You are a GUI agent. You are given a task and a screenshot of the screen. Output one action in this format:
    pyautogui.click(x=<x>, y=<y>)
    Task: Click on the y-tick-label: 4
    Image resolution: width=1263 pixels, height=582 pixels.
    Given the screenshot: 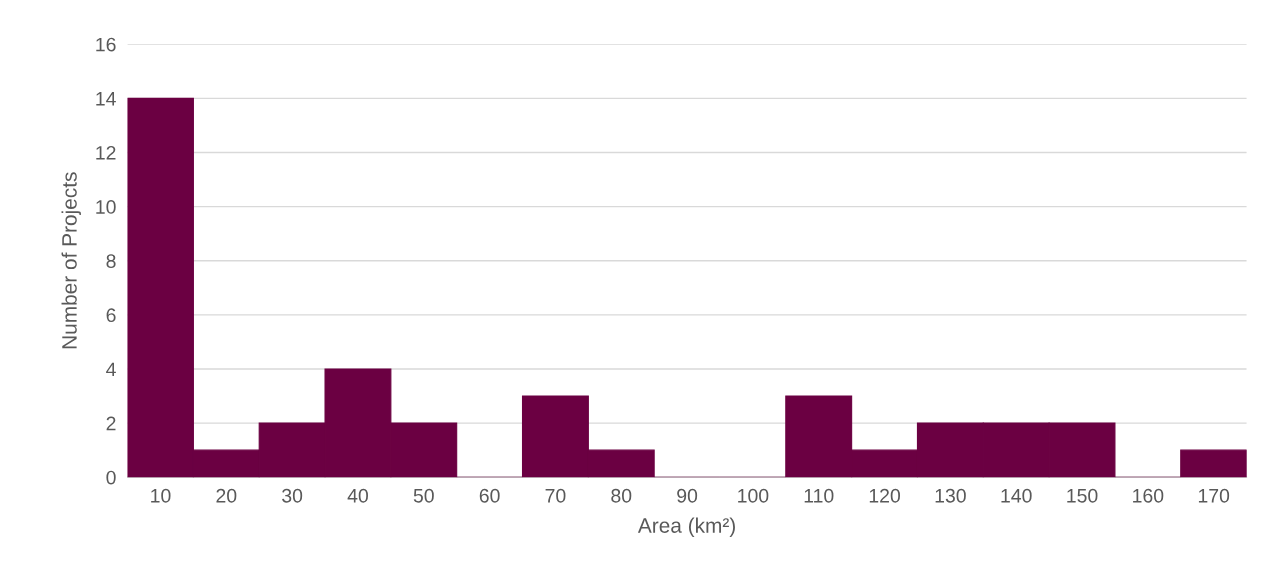 What is the action you would take?
    pyautogui.click(x=111, y=369)
    